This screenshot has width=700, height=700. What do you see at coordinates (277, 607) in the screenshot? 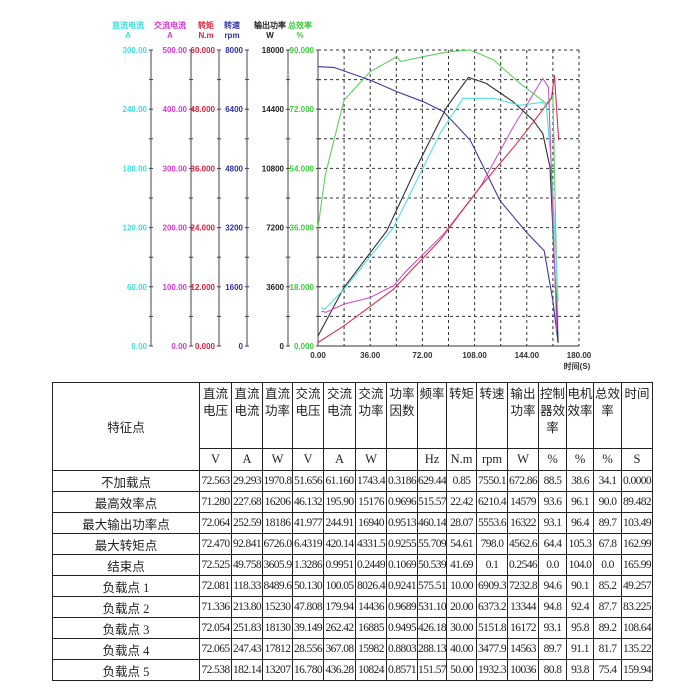
I see `table-cell: 15230` at bounding box center [277, 607].